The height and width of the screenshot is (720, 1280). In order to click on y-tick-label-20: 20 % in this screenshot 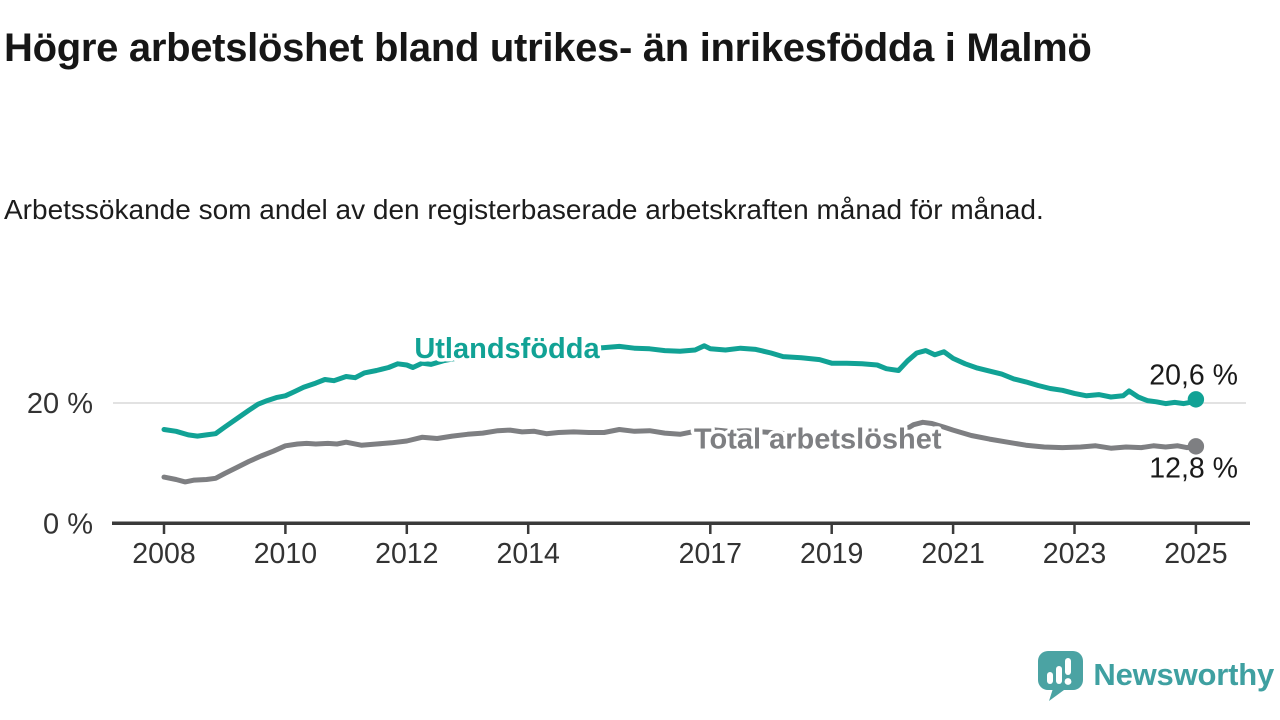, I will do `click(60, 404)`.